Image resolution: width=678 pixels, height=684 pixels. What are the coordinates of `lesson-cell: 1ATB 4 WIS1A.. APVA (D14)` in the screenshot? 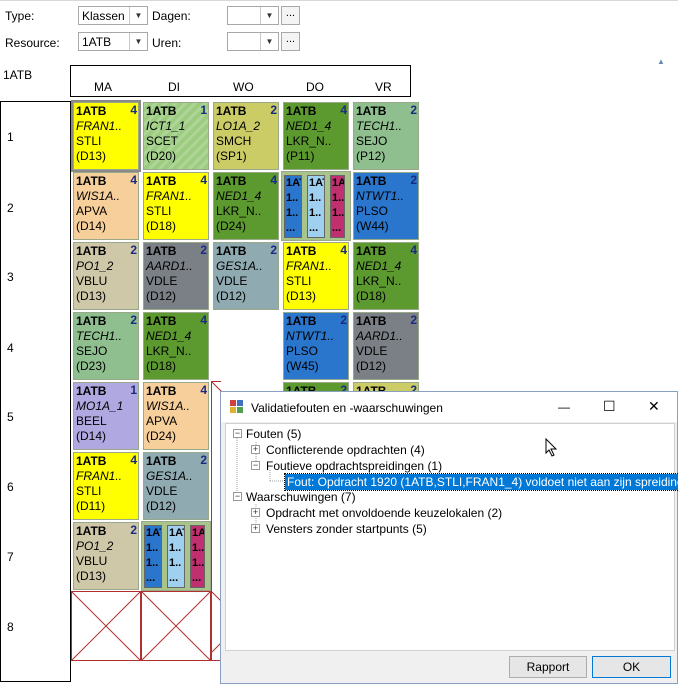 It's located at (106, 206).